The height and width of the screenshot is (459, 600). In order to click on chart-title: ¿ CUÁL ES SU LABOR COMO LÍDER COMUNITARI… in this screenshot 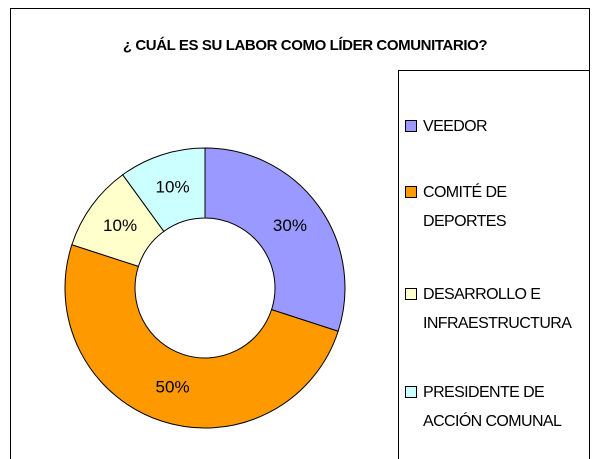, I will do `click(305, 45)`.